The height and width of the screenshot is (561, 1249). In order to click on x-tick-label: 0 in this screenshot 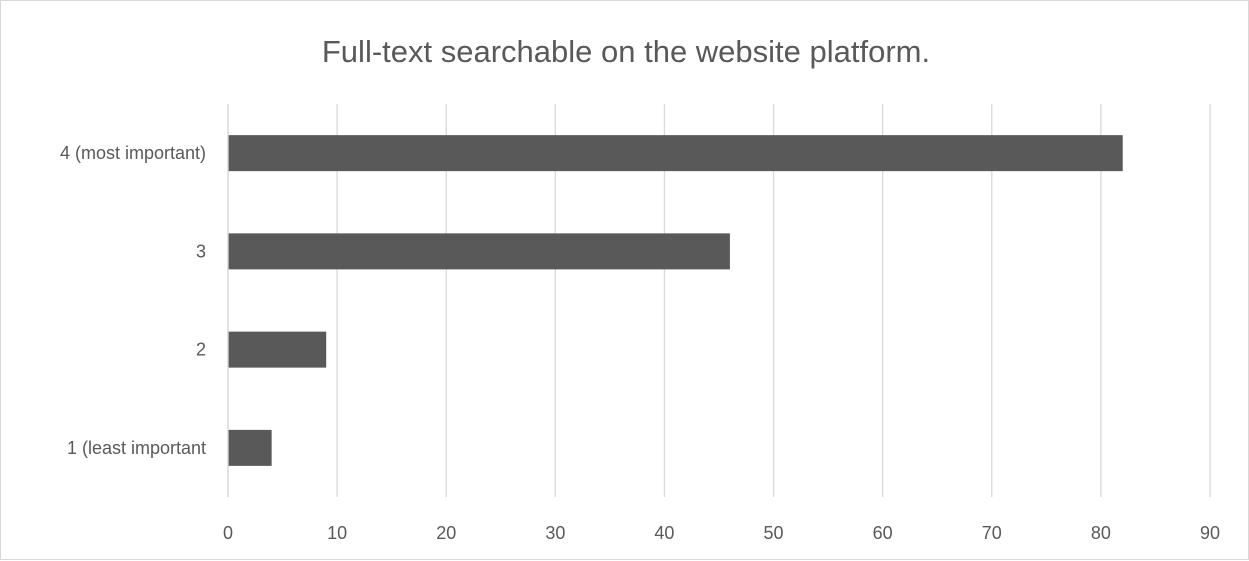, I will do `click(228, 533)`.